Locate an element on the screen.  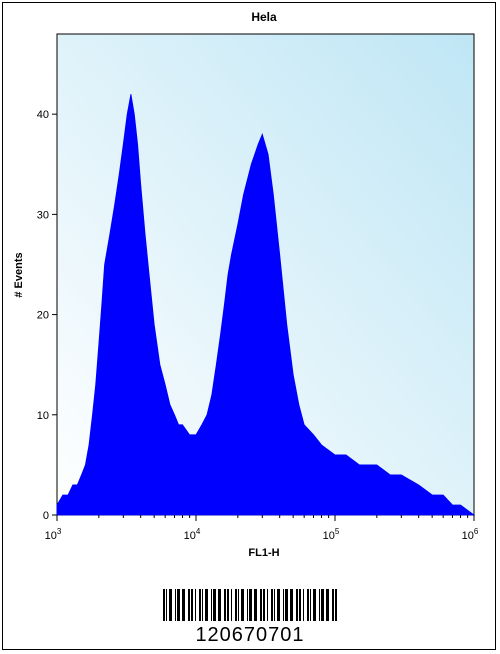
x-axis: 10³ 10⁴ 10⁵ 10⁶ is located at coordinates (262, 528).